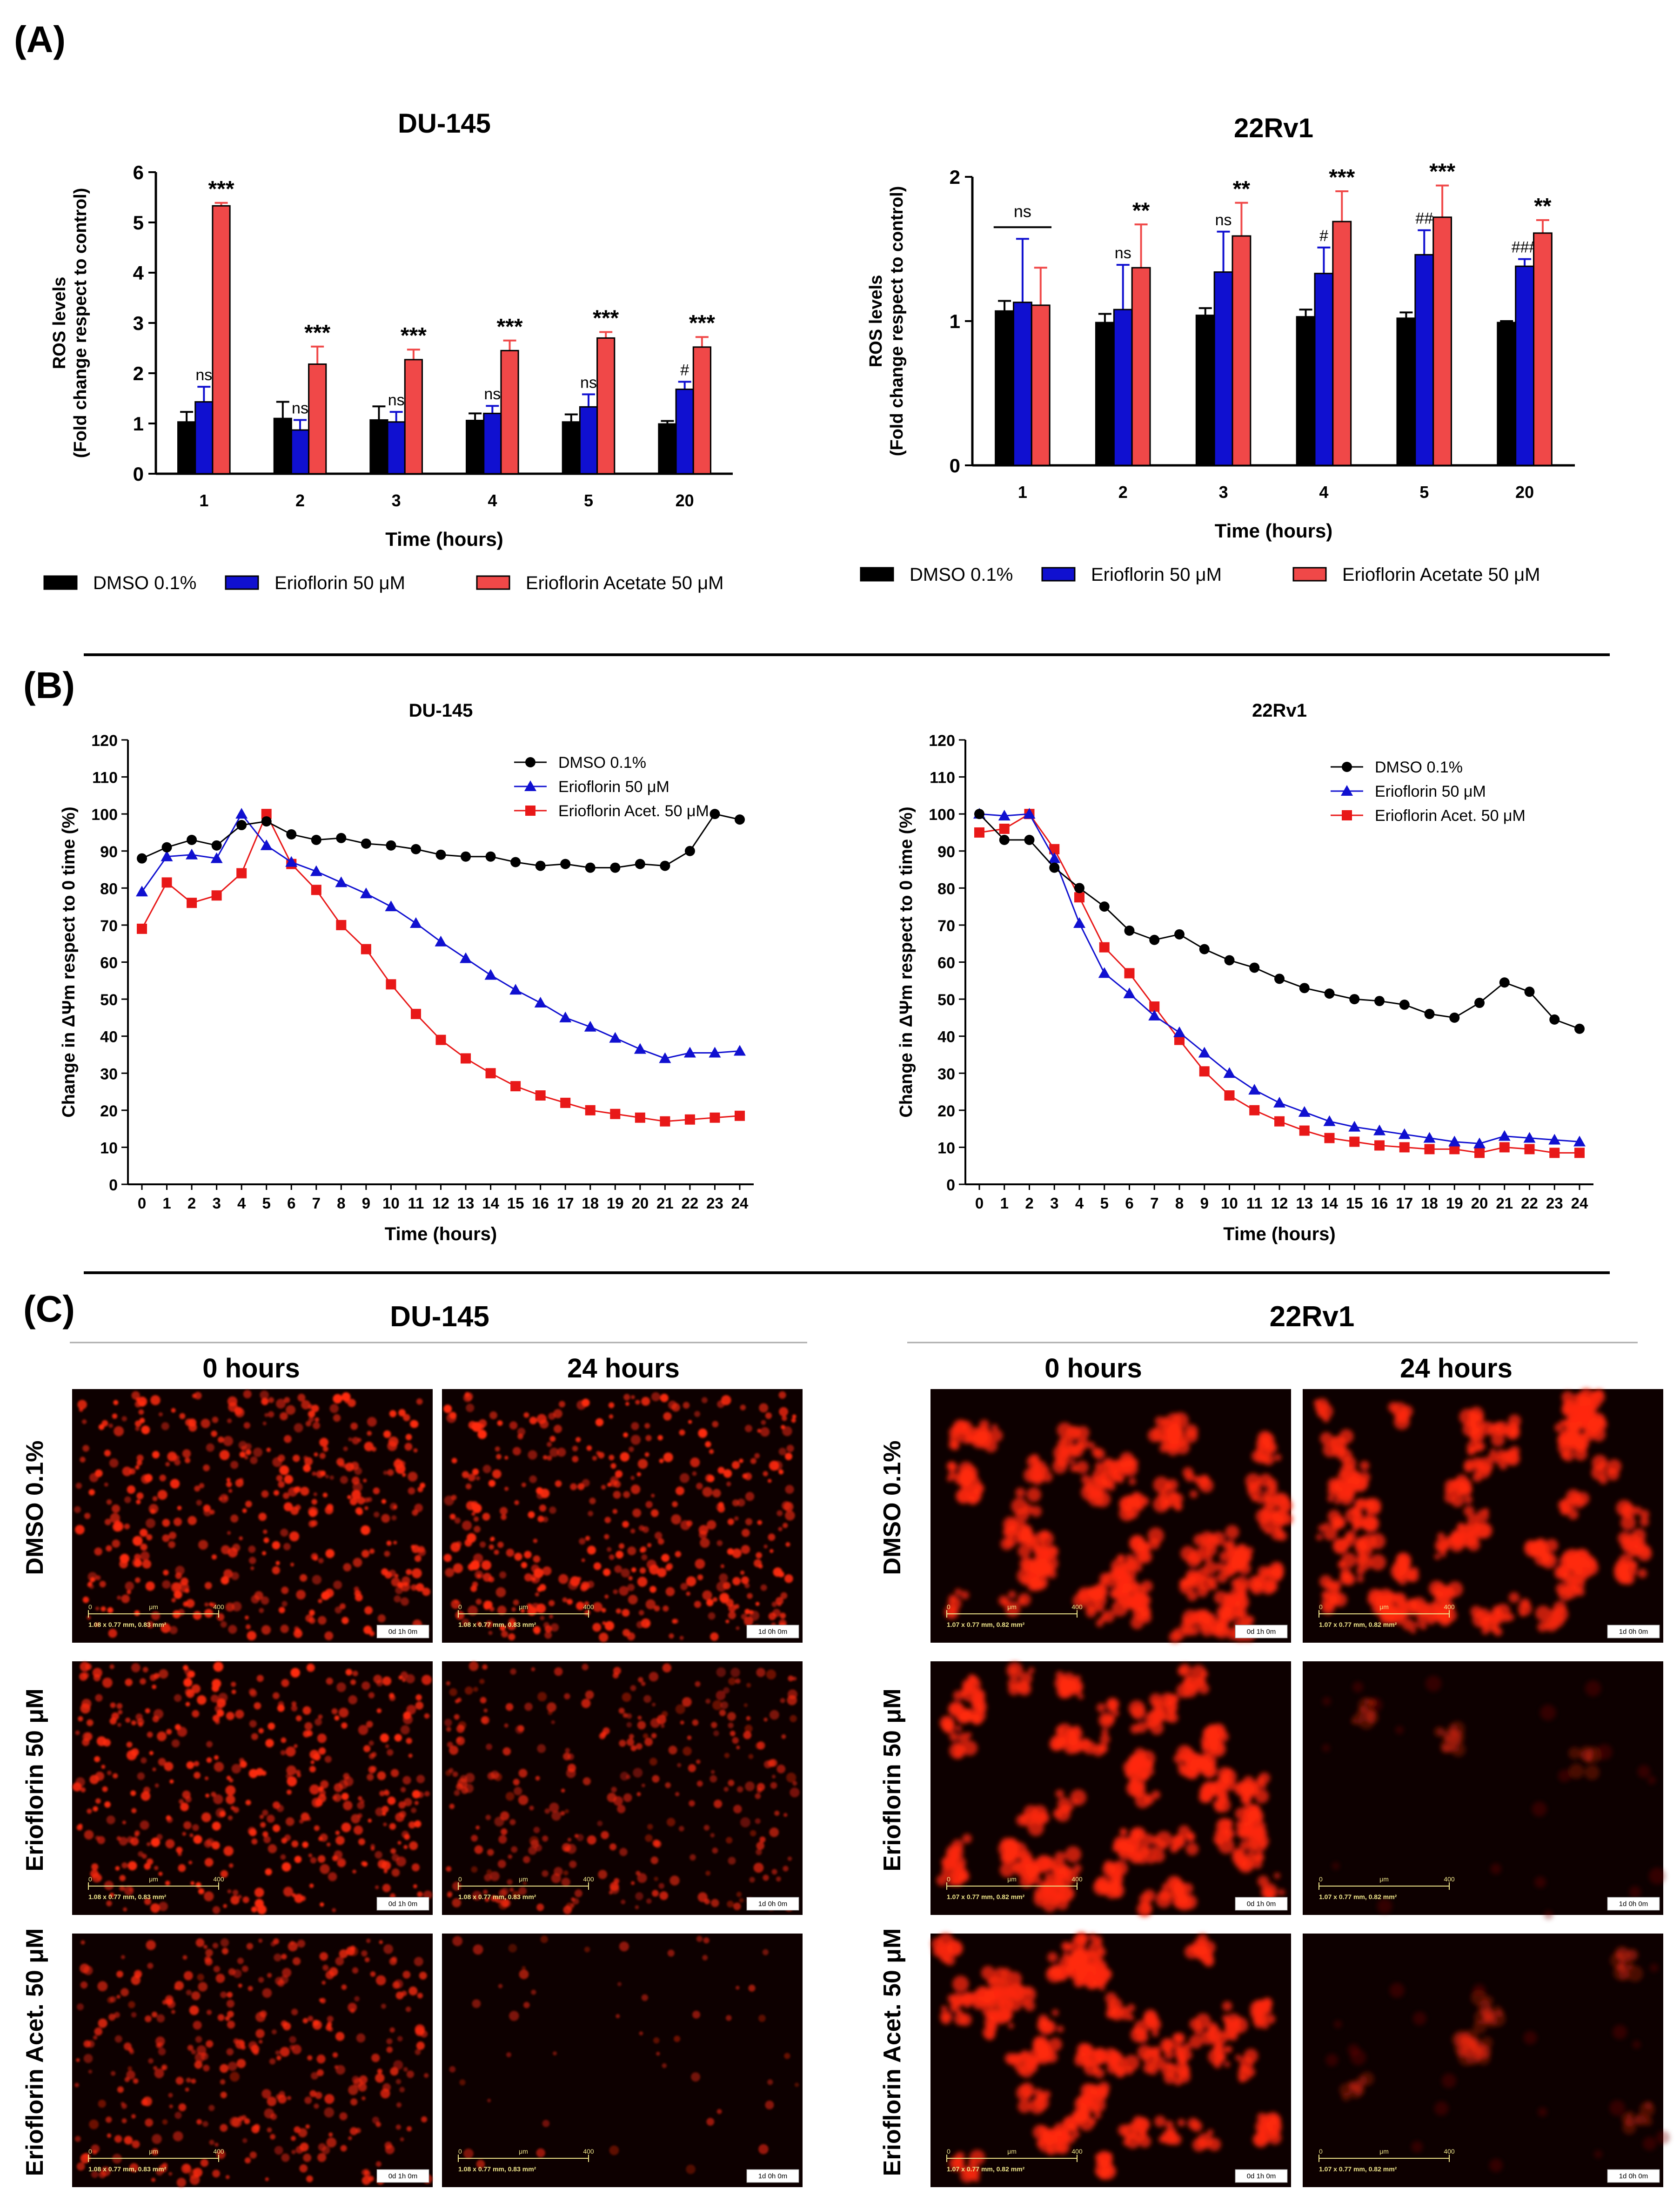  I want to click on scale-unit: μm, so click(153, 1879).